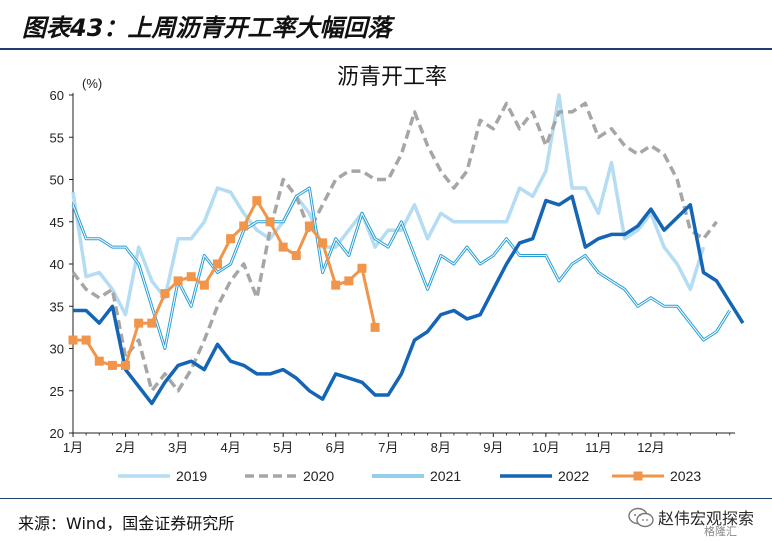 The height and width of the screenshot is (541, 772). I want to click on legend: 2019 2020 2021 2022 2023, so click(409, 476).